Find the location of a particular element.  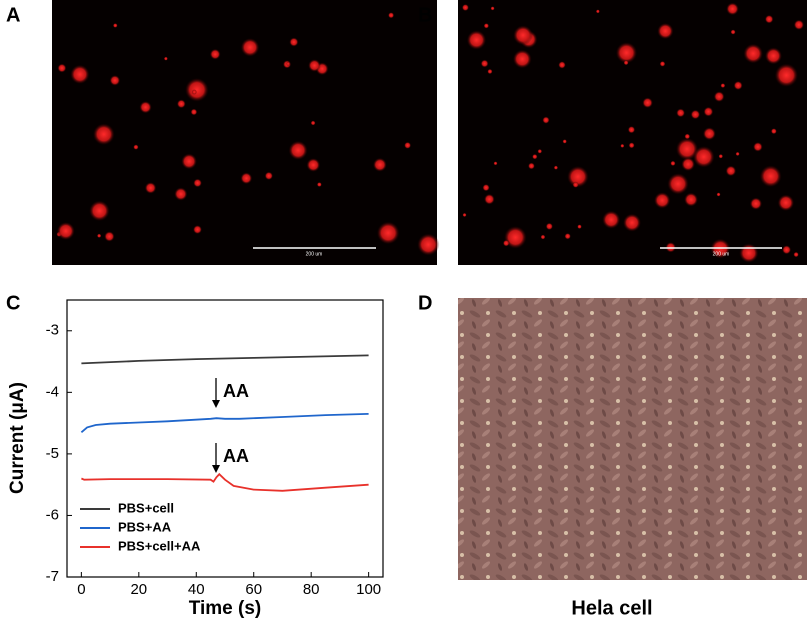

caption: Hela cell is located at coordinates (611, 608).